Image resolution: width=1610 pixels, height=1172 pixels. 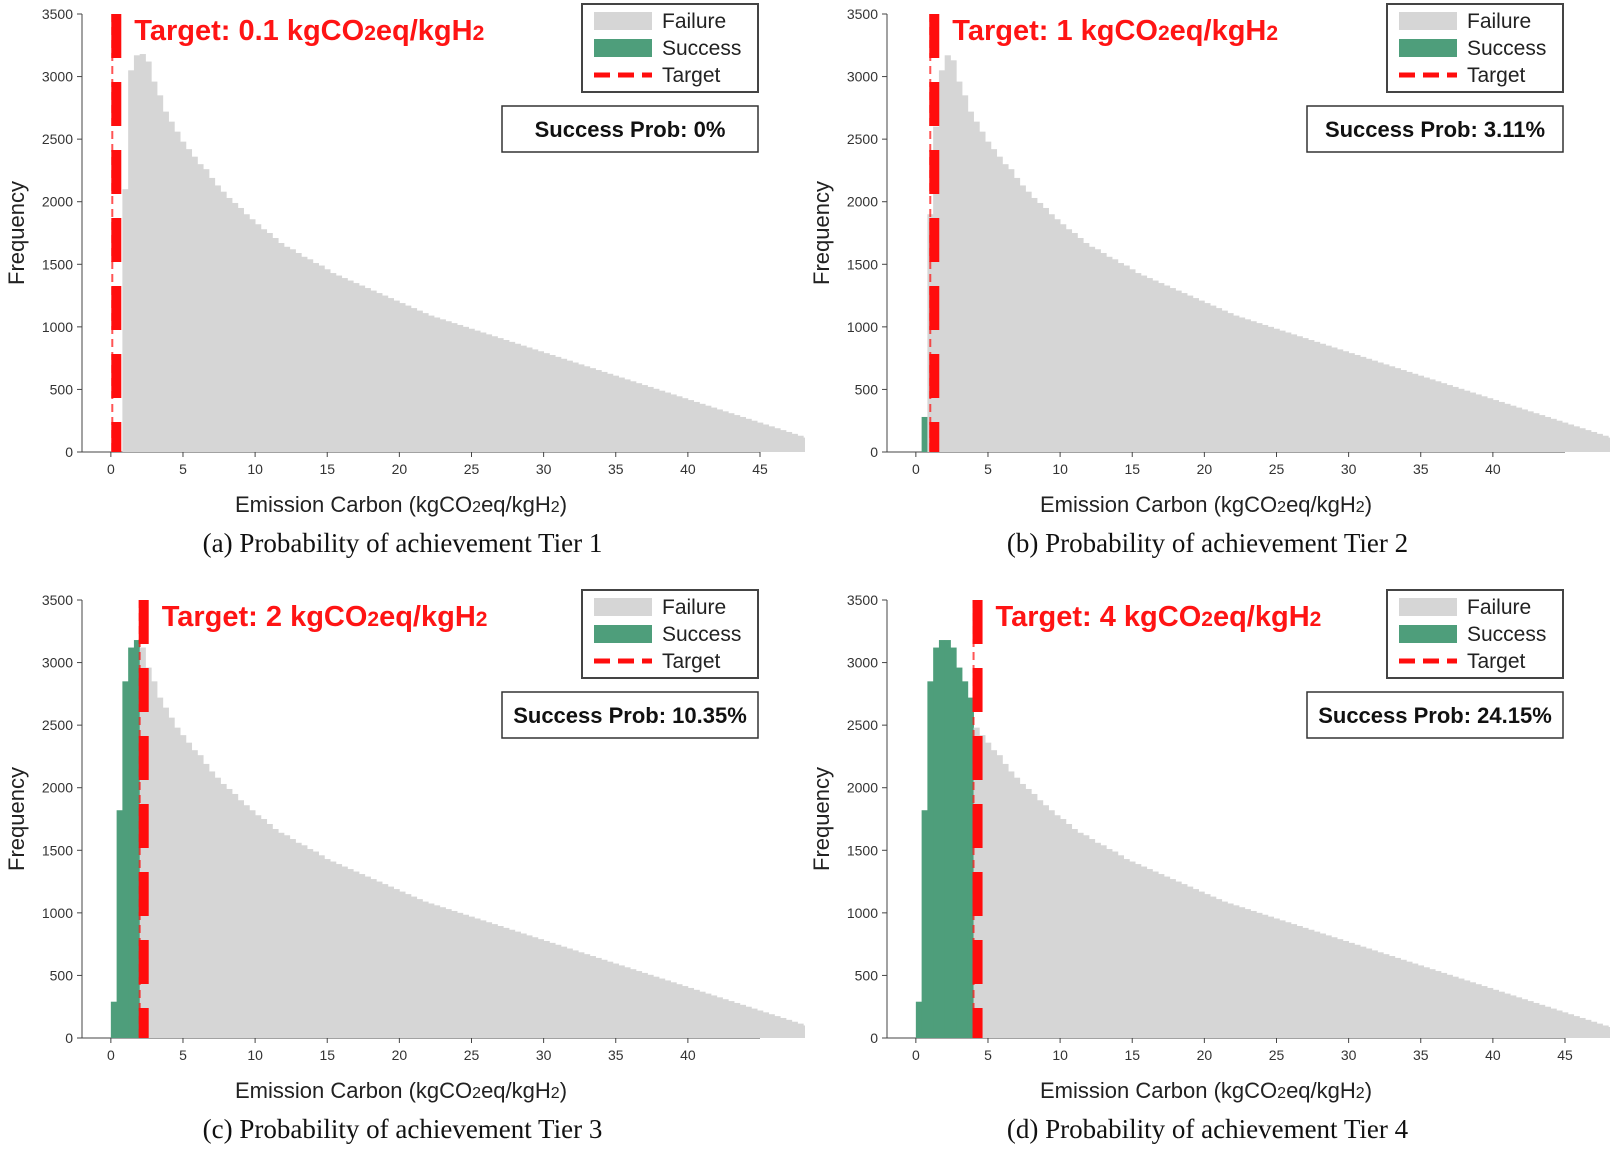 What do you see at coordinates (400, 1055) in the screenshot?
I see `x-tick-label: 20` at bounding box center [400, 1055].